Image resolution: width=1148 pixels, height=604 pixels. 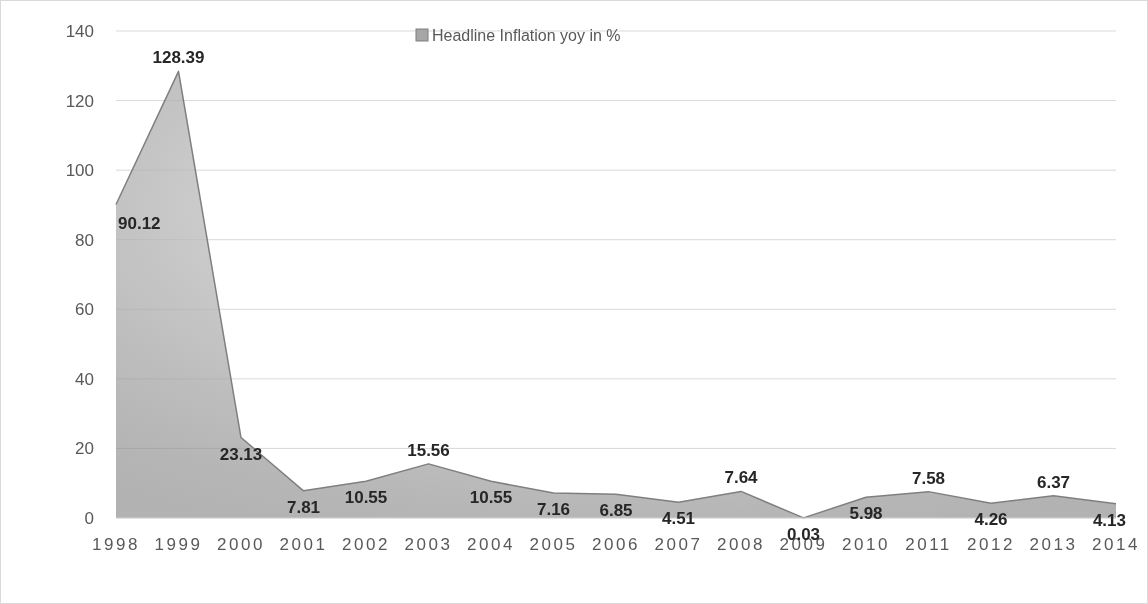 I want to click on data-label: 128.39, so click(x=178, y=58).